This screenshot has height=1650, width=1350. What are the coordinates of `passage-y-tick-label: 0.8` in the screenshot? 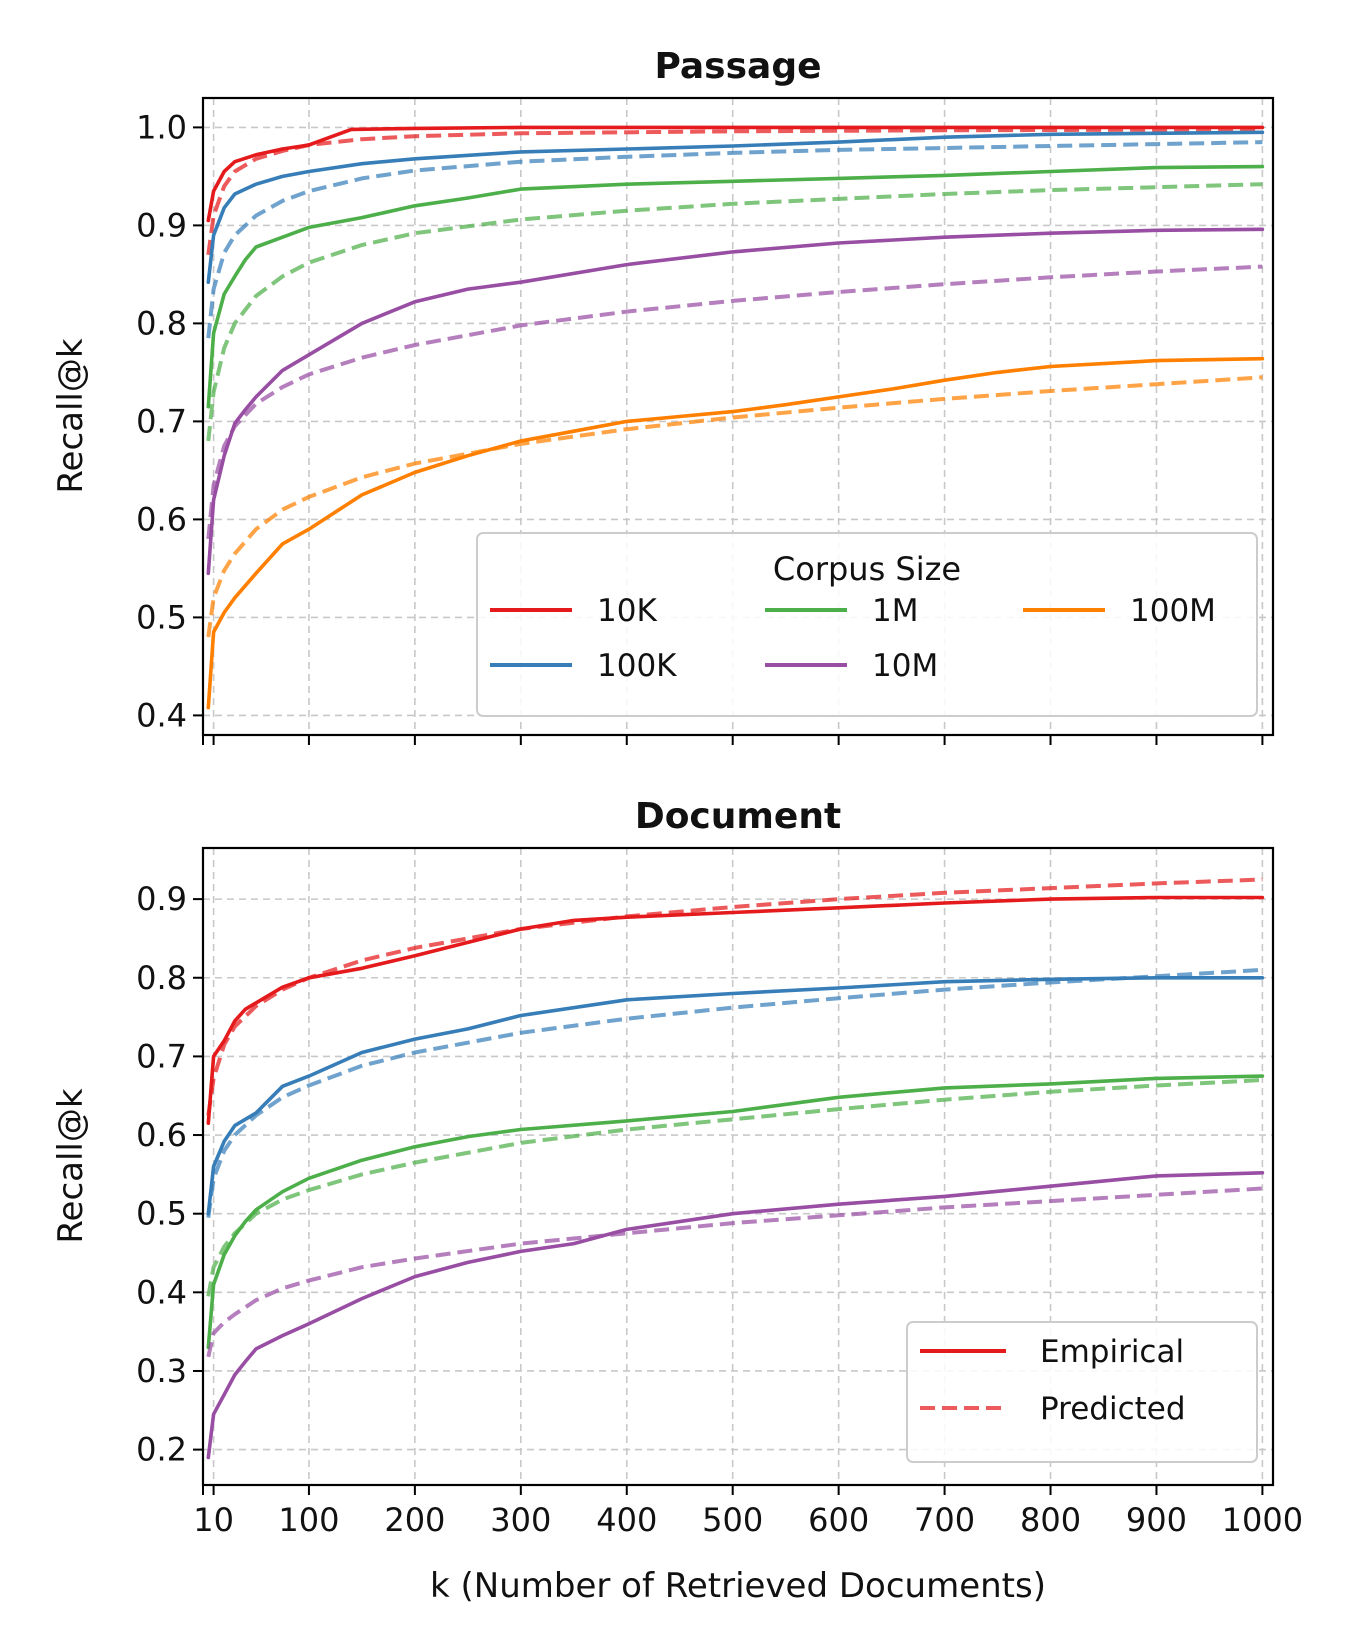 It's located at (161, 323).